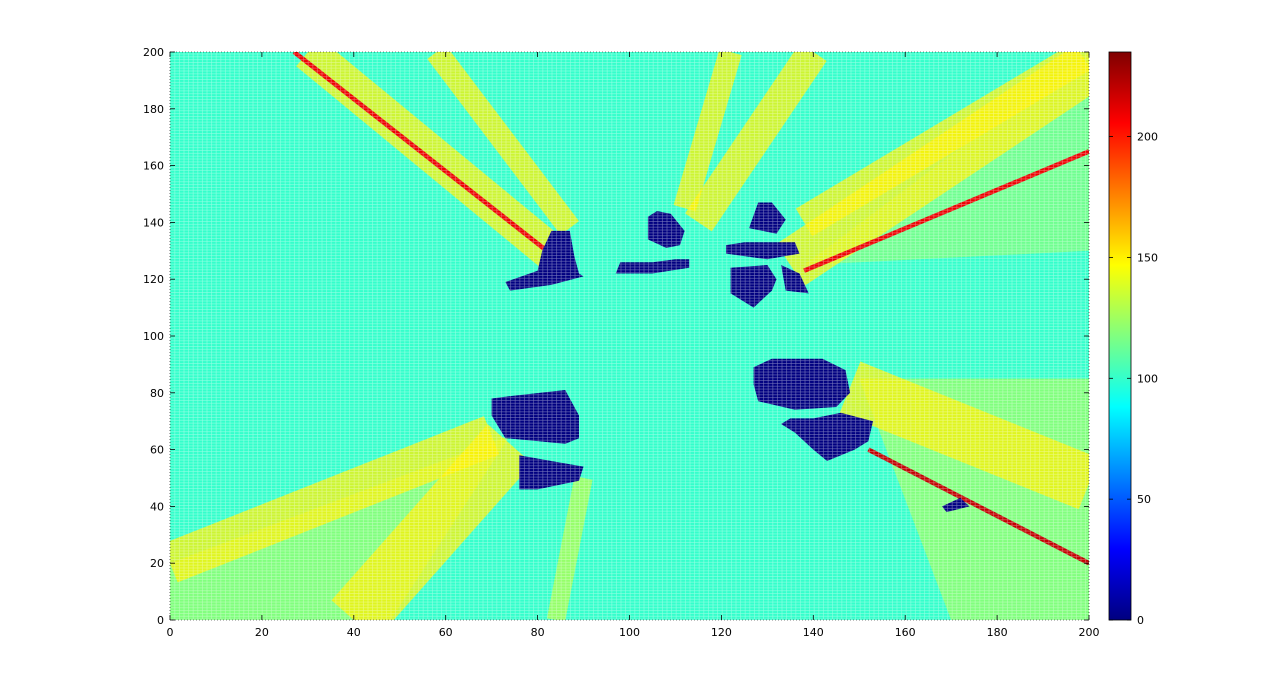 The image size is (1274, 696). I want to click on x-tick-label: 40, so click(354, 632).